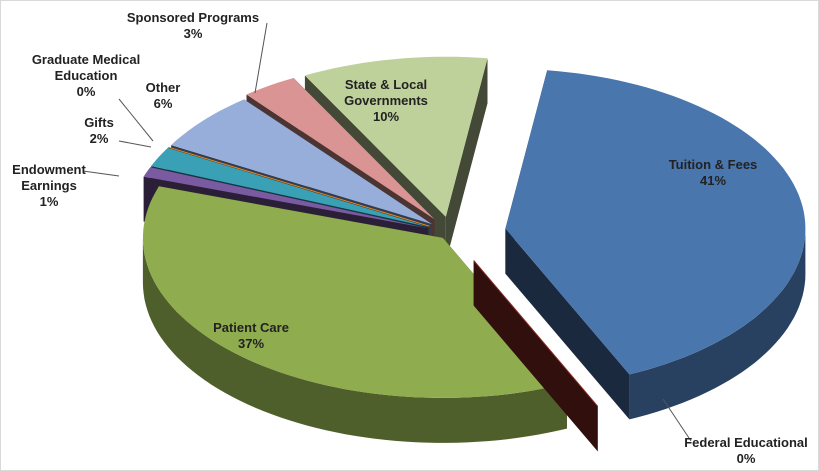  Describe the element at coordinates (163, 103) in the screenshot. I see `value-label: 6%` at that location.